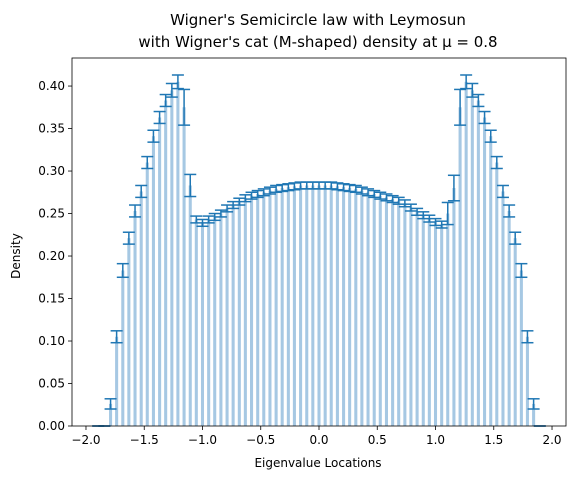 The image size is (576, 478). What do you see at coordinates (51, 384) in the screenshot?
I see `y-tick-label: 0.05` at bounding box center [51, 384].